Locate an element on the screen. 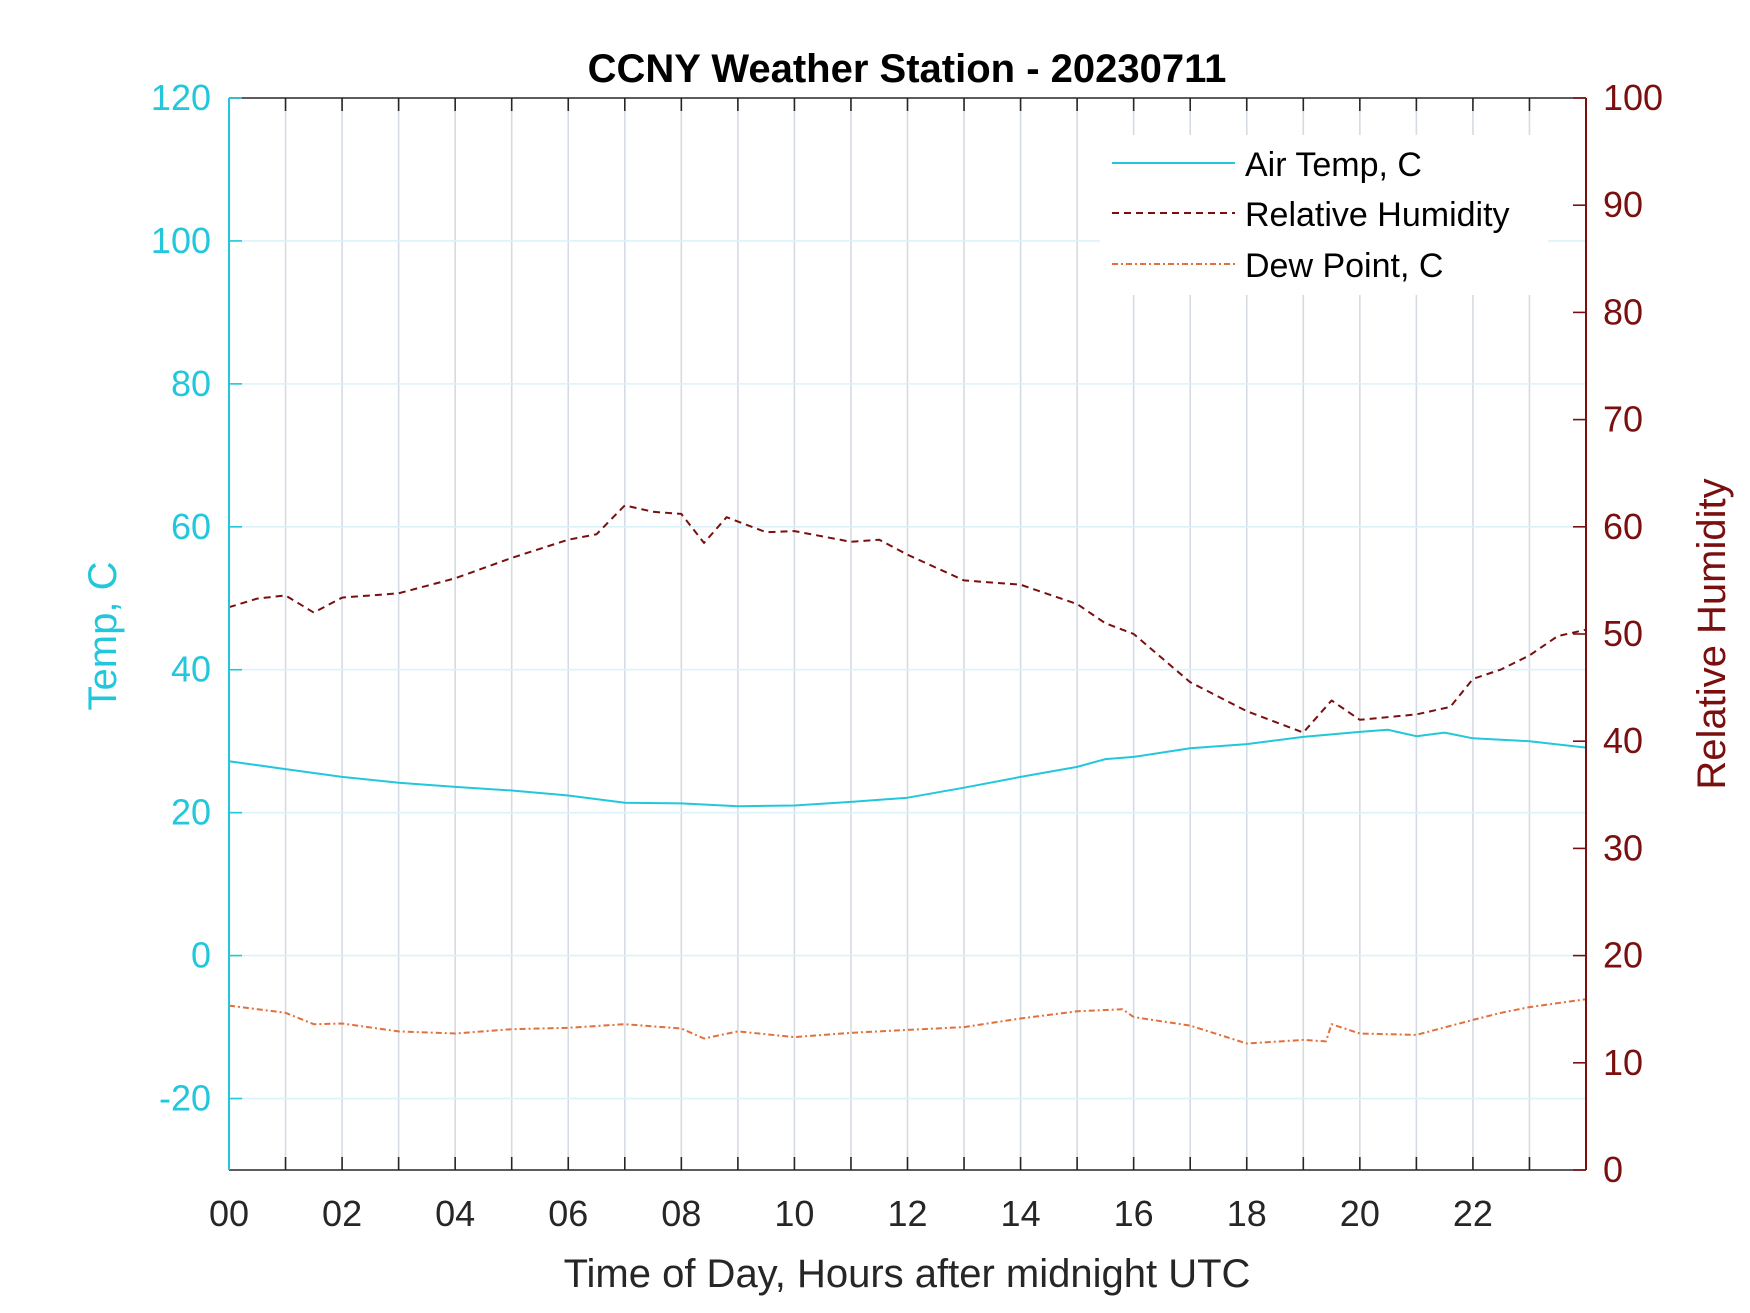  x-tick-label: 06 is located at coordinates (568, 1213).